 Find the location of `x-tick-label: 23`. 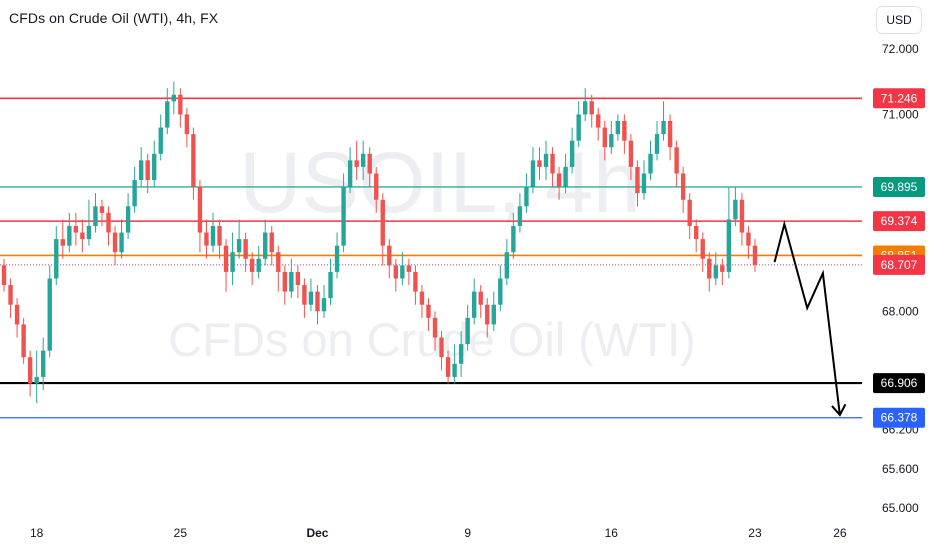

x-tick-label: 23 is located at coordinates (755, 533).